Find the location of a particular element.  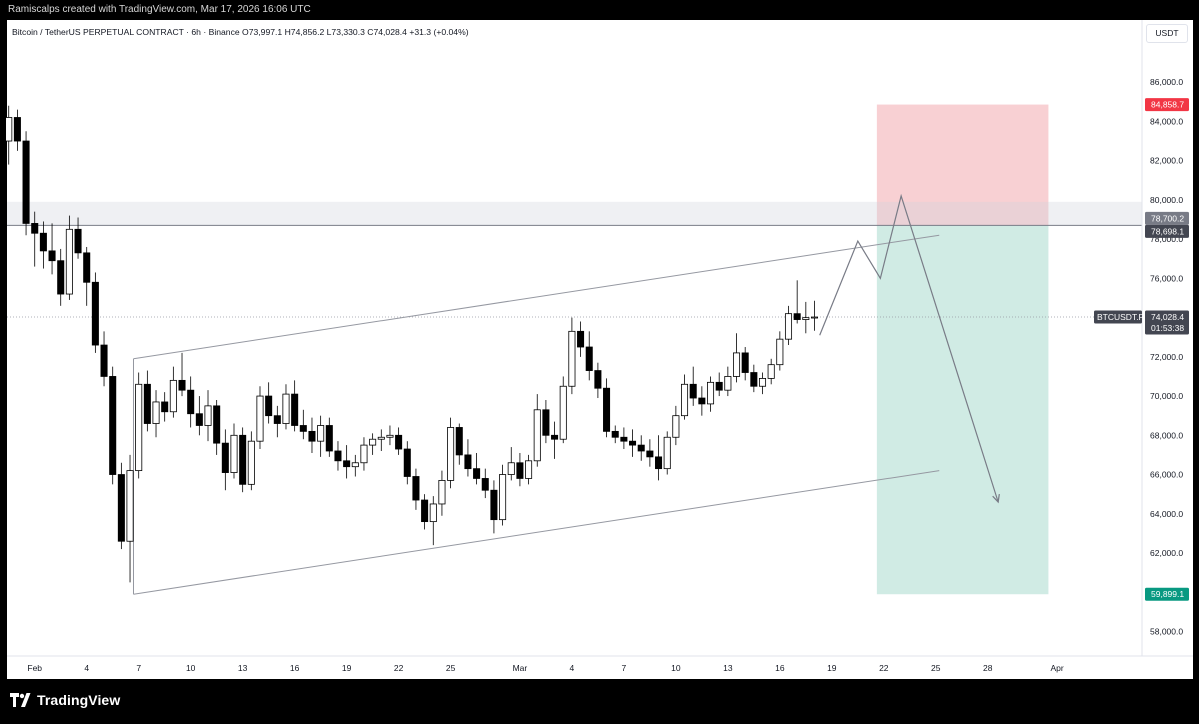

projection-path is located at coordinates (909, 348).